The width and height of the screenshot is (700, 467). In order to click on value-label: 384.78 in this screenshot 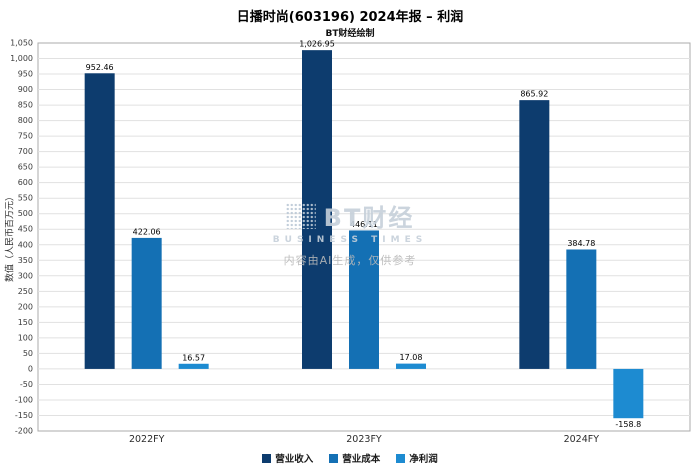, I will do `click(581, 243)`.